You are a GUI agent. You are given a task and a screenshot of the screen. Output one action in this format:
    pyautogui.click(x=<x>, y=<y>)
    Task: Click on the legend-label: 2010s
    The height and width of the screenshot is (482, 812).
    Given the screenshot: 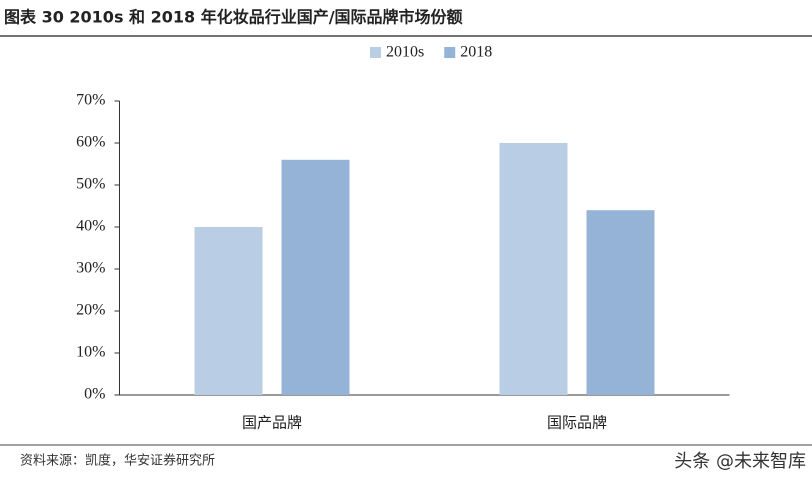 What is the action you would take?
    pyautogui.click(x=405, y=52)
    